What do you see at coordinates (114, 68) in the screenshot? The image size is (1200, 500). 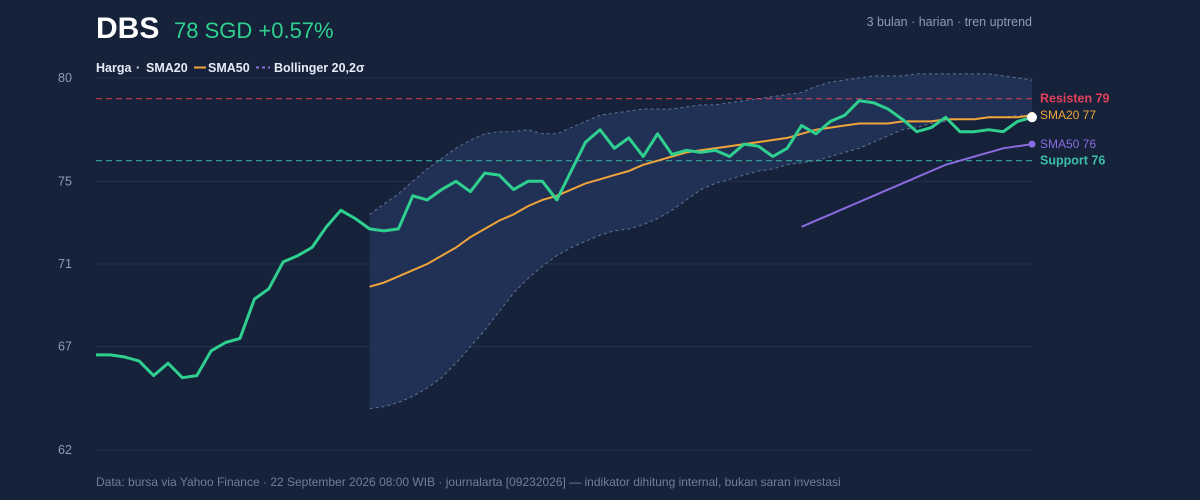 I see `legend-price: Harga` at bounding box center [114, 68].